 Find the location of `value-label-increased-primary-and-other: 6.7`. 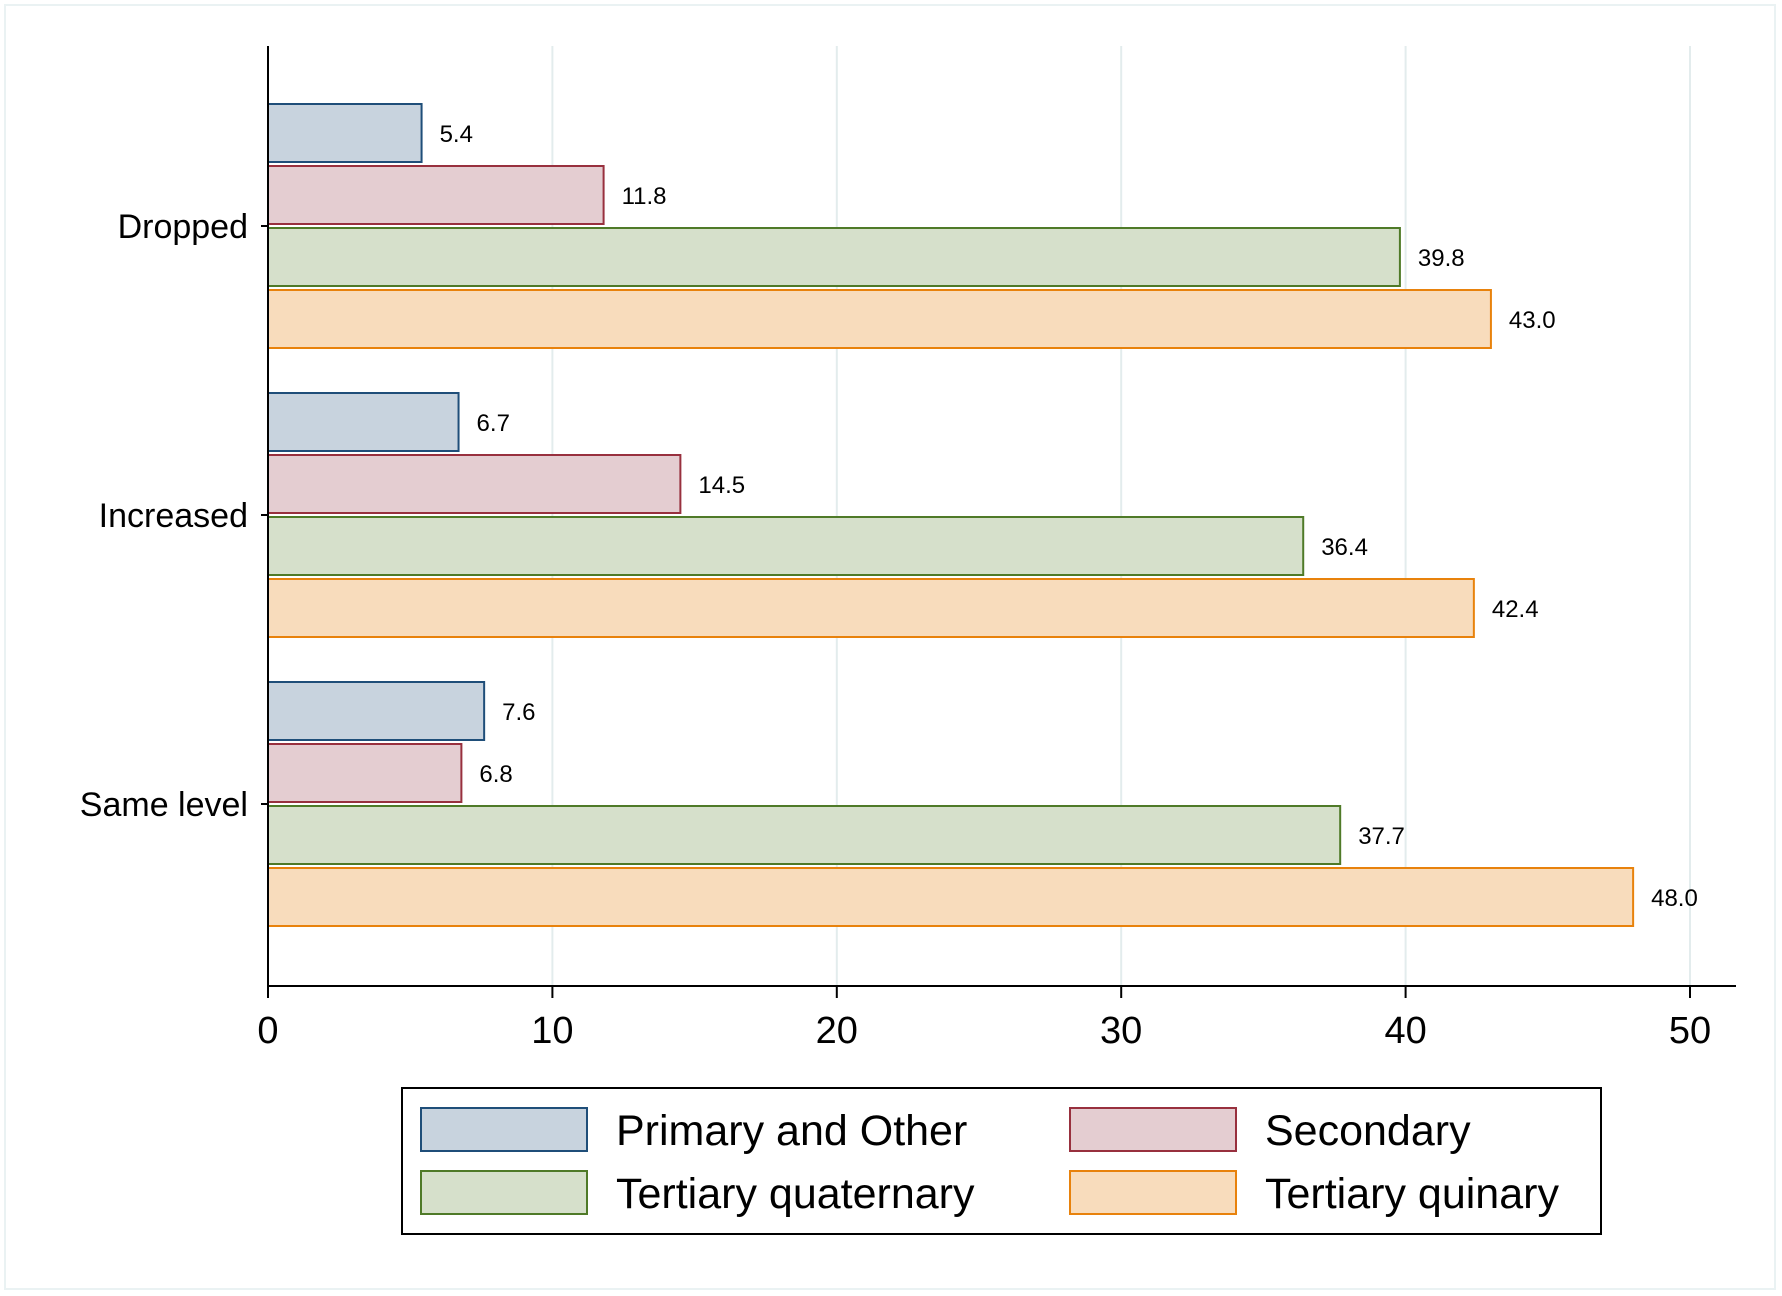

value-label-increased-primary-and-other: 6.7 is located at coordinates (493, 423).